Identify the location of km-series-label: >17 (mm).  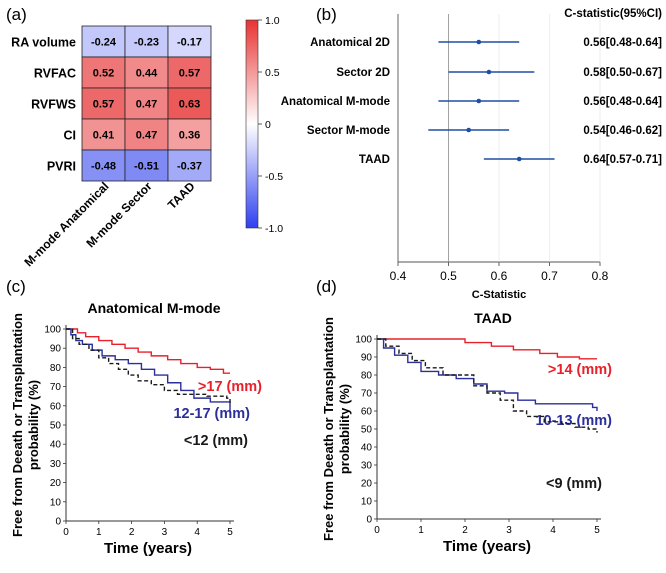
(230, 387).